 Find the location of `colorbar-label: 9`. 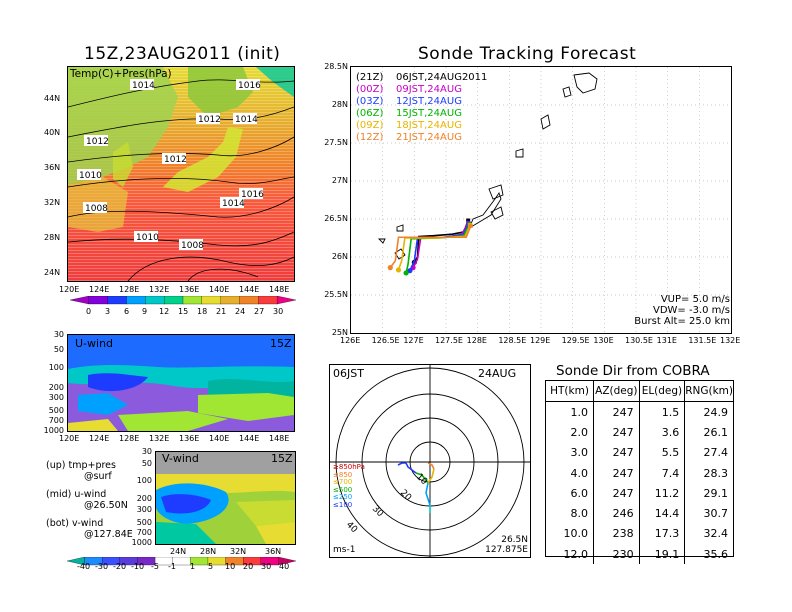

colorbar-label: 9 is located at coordinates (145, 311).